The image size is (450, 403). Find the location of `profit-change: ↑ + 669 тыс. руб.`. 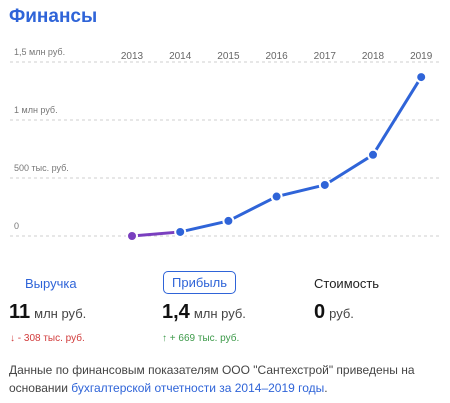

profit-change: ↑ + 669 тыс. руб. is located at coordinates (201, 338).